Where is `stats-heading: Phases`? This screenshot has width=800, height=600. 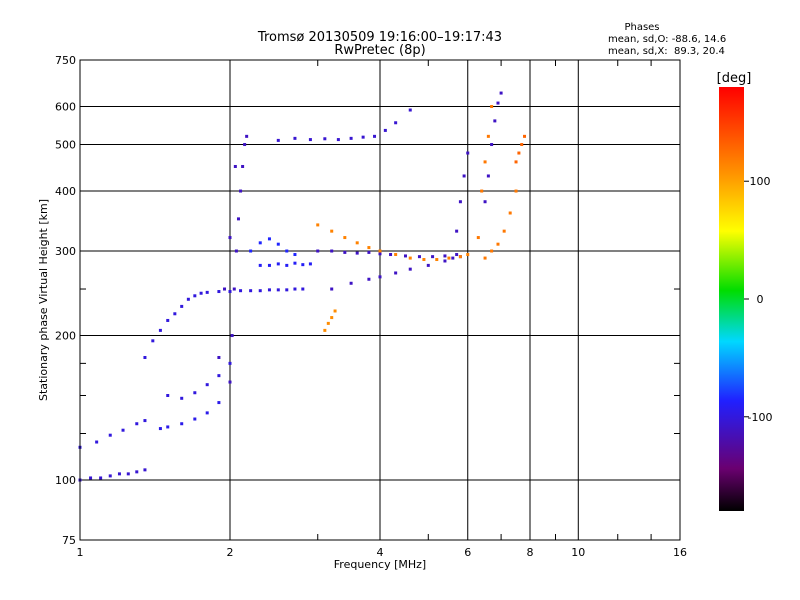
stats-heading: Phases is located at coordinates (641, 27).